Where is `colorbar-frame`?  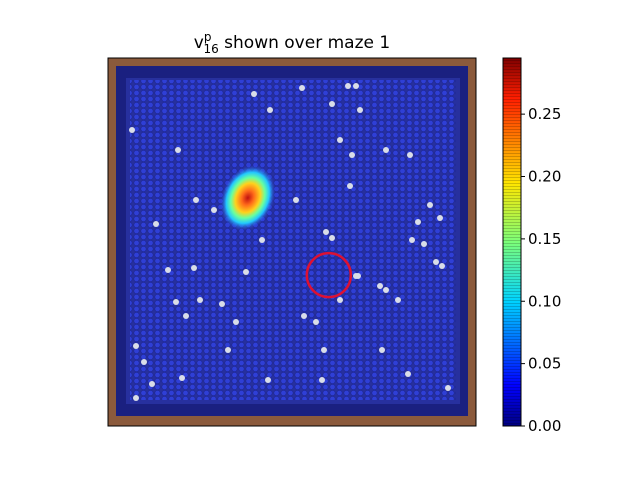
colorbar-frame is located at coordinates (512, 242).